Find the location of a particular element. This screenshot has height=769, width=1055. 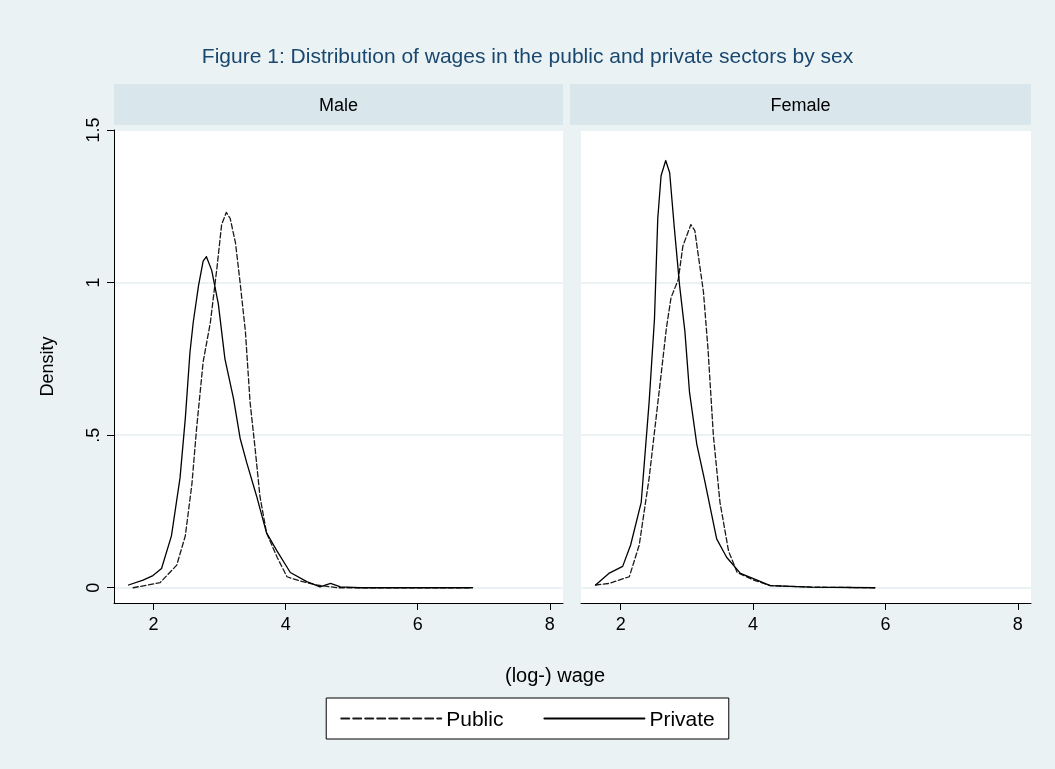

chart-subtitle: Male is located at coordinates (338, 104).